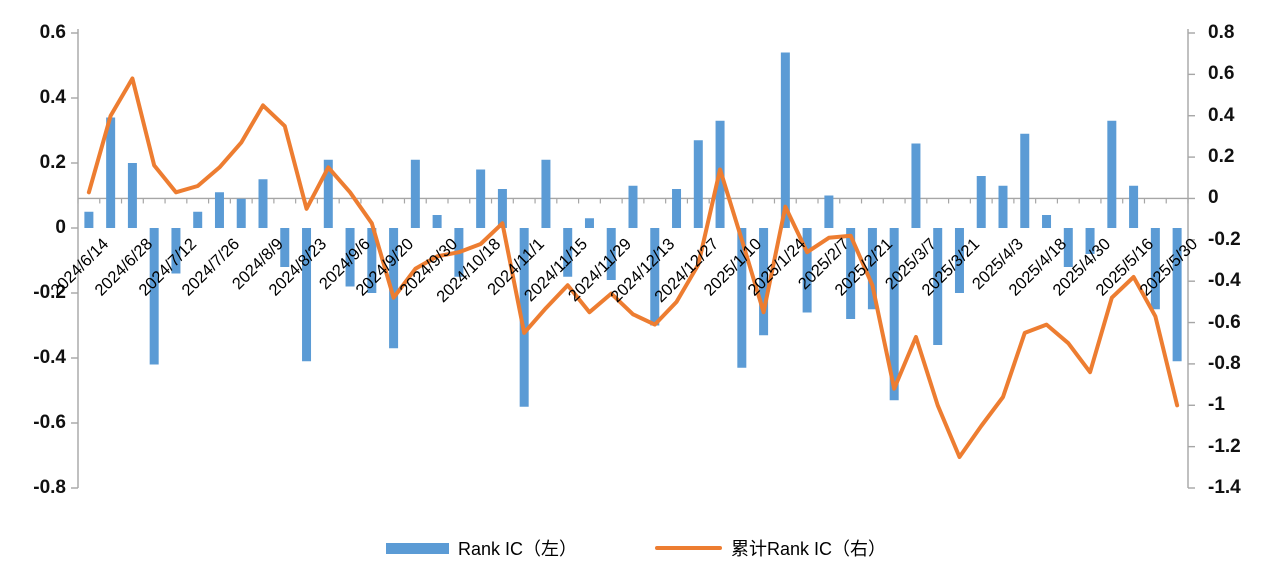  What do you see at coordinates (1224, 363) in the screenshot?
I see `right-axis-label: -0.8` at bounding box center [1224, 363].